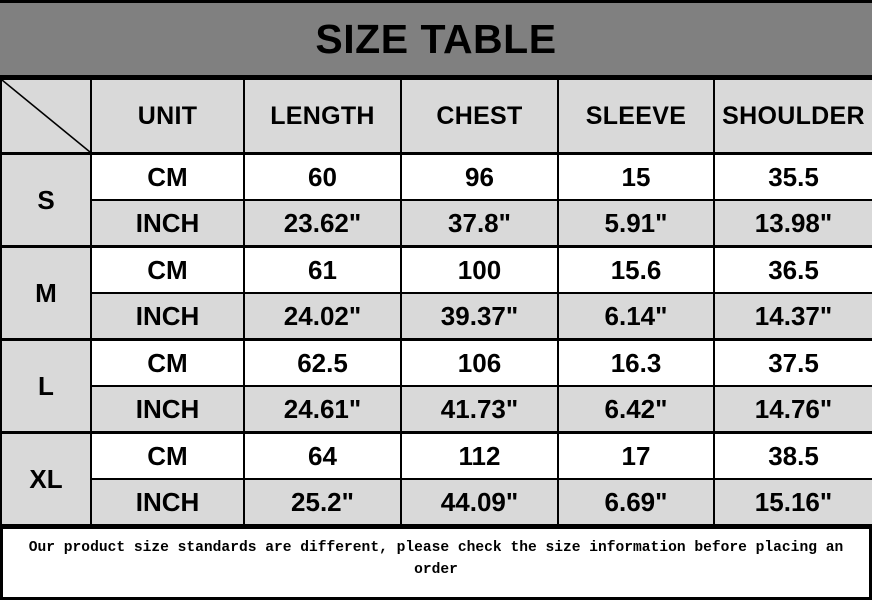 This screenshot has height=600, width=872. I want to click on cell-chest-cm: 106, so click(479, 362).